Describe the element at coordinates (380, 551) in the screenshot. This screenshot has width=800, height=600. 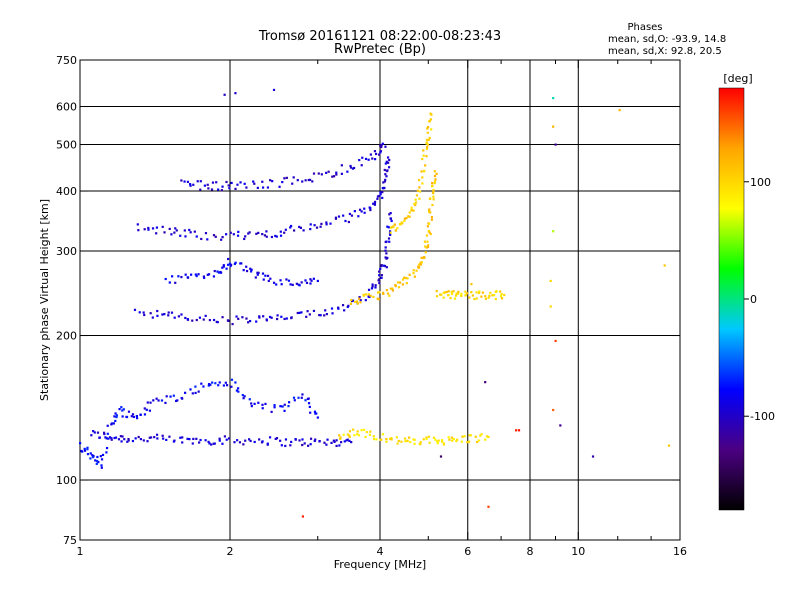
I see `x-tick-label: 4` at that location.